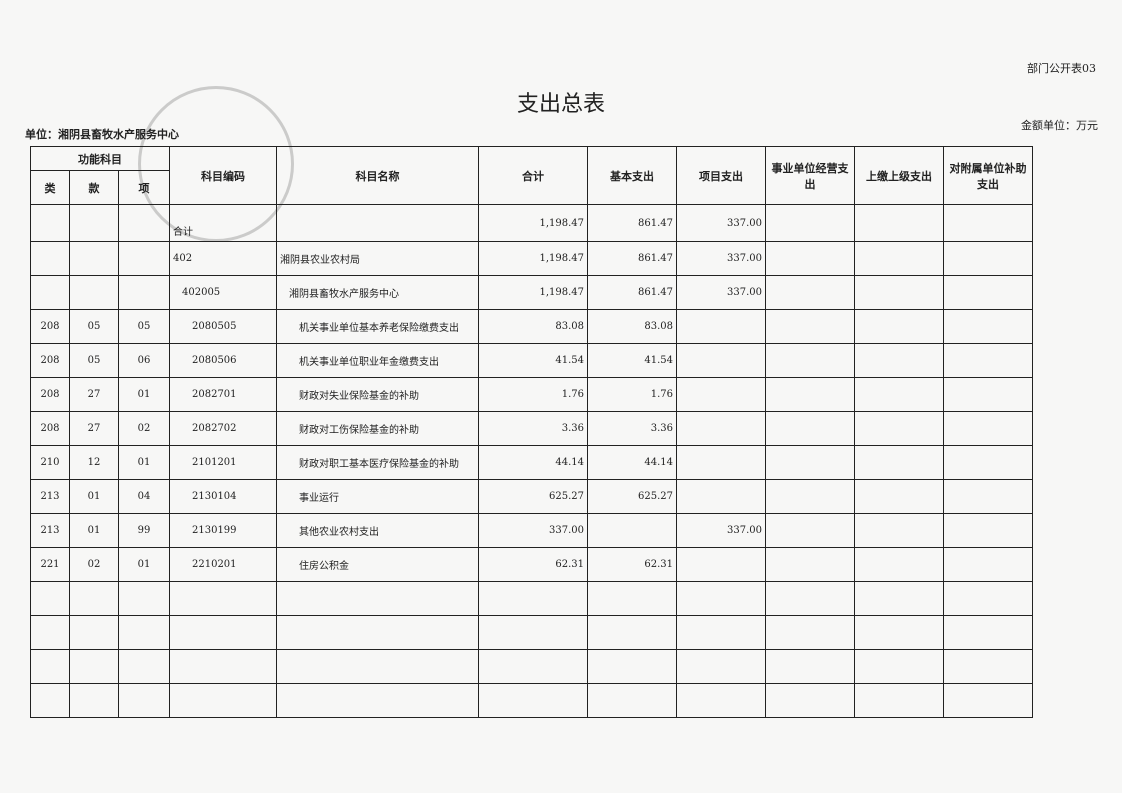 This screenshot has height=793, width=1122. I want to click on table-row: 213 01 04 2130104 事业运行 625.27 625.27, so click(531, 496).